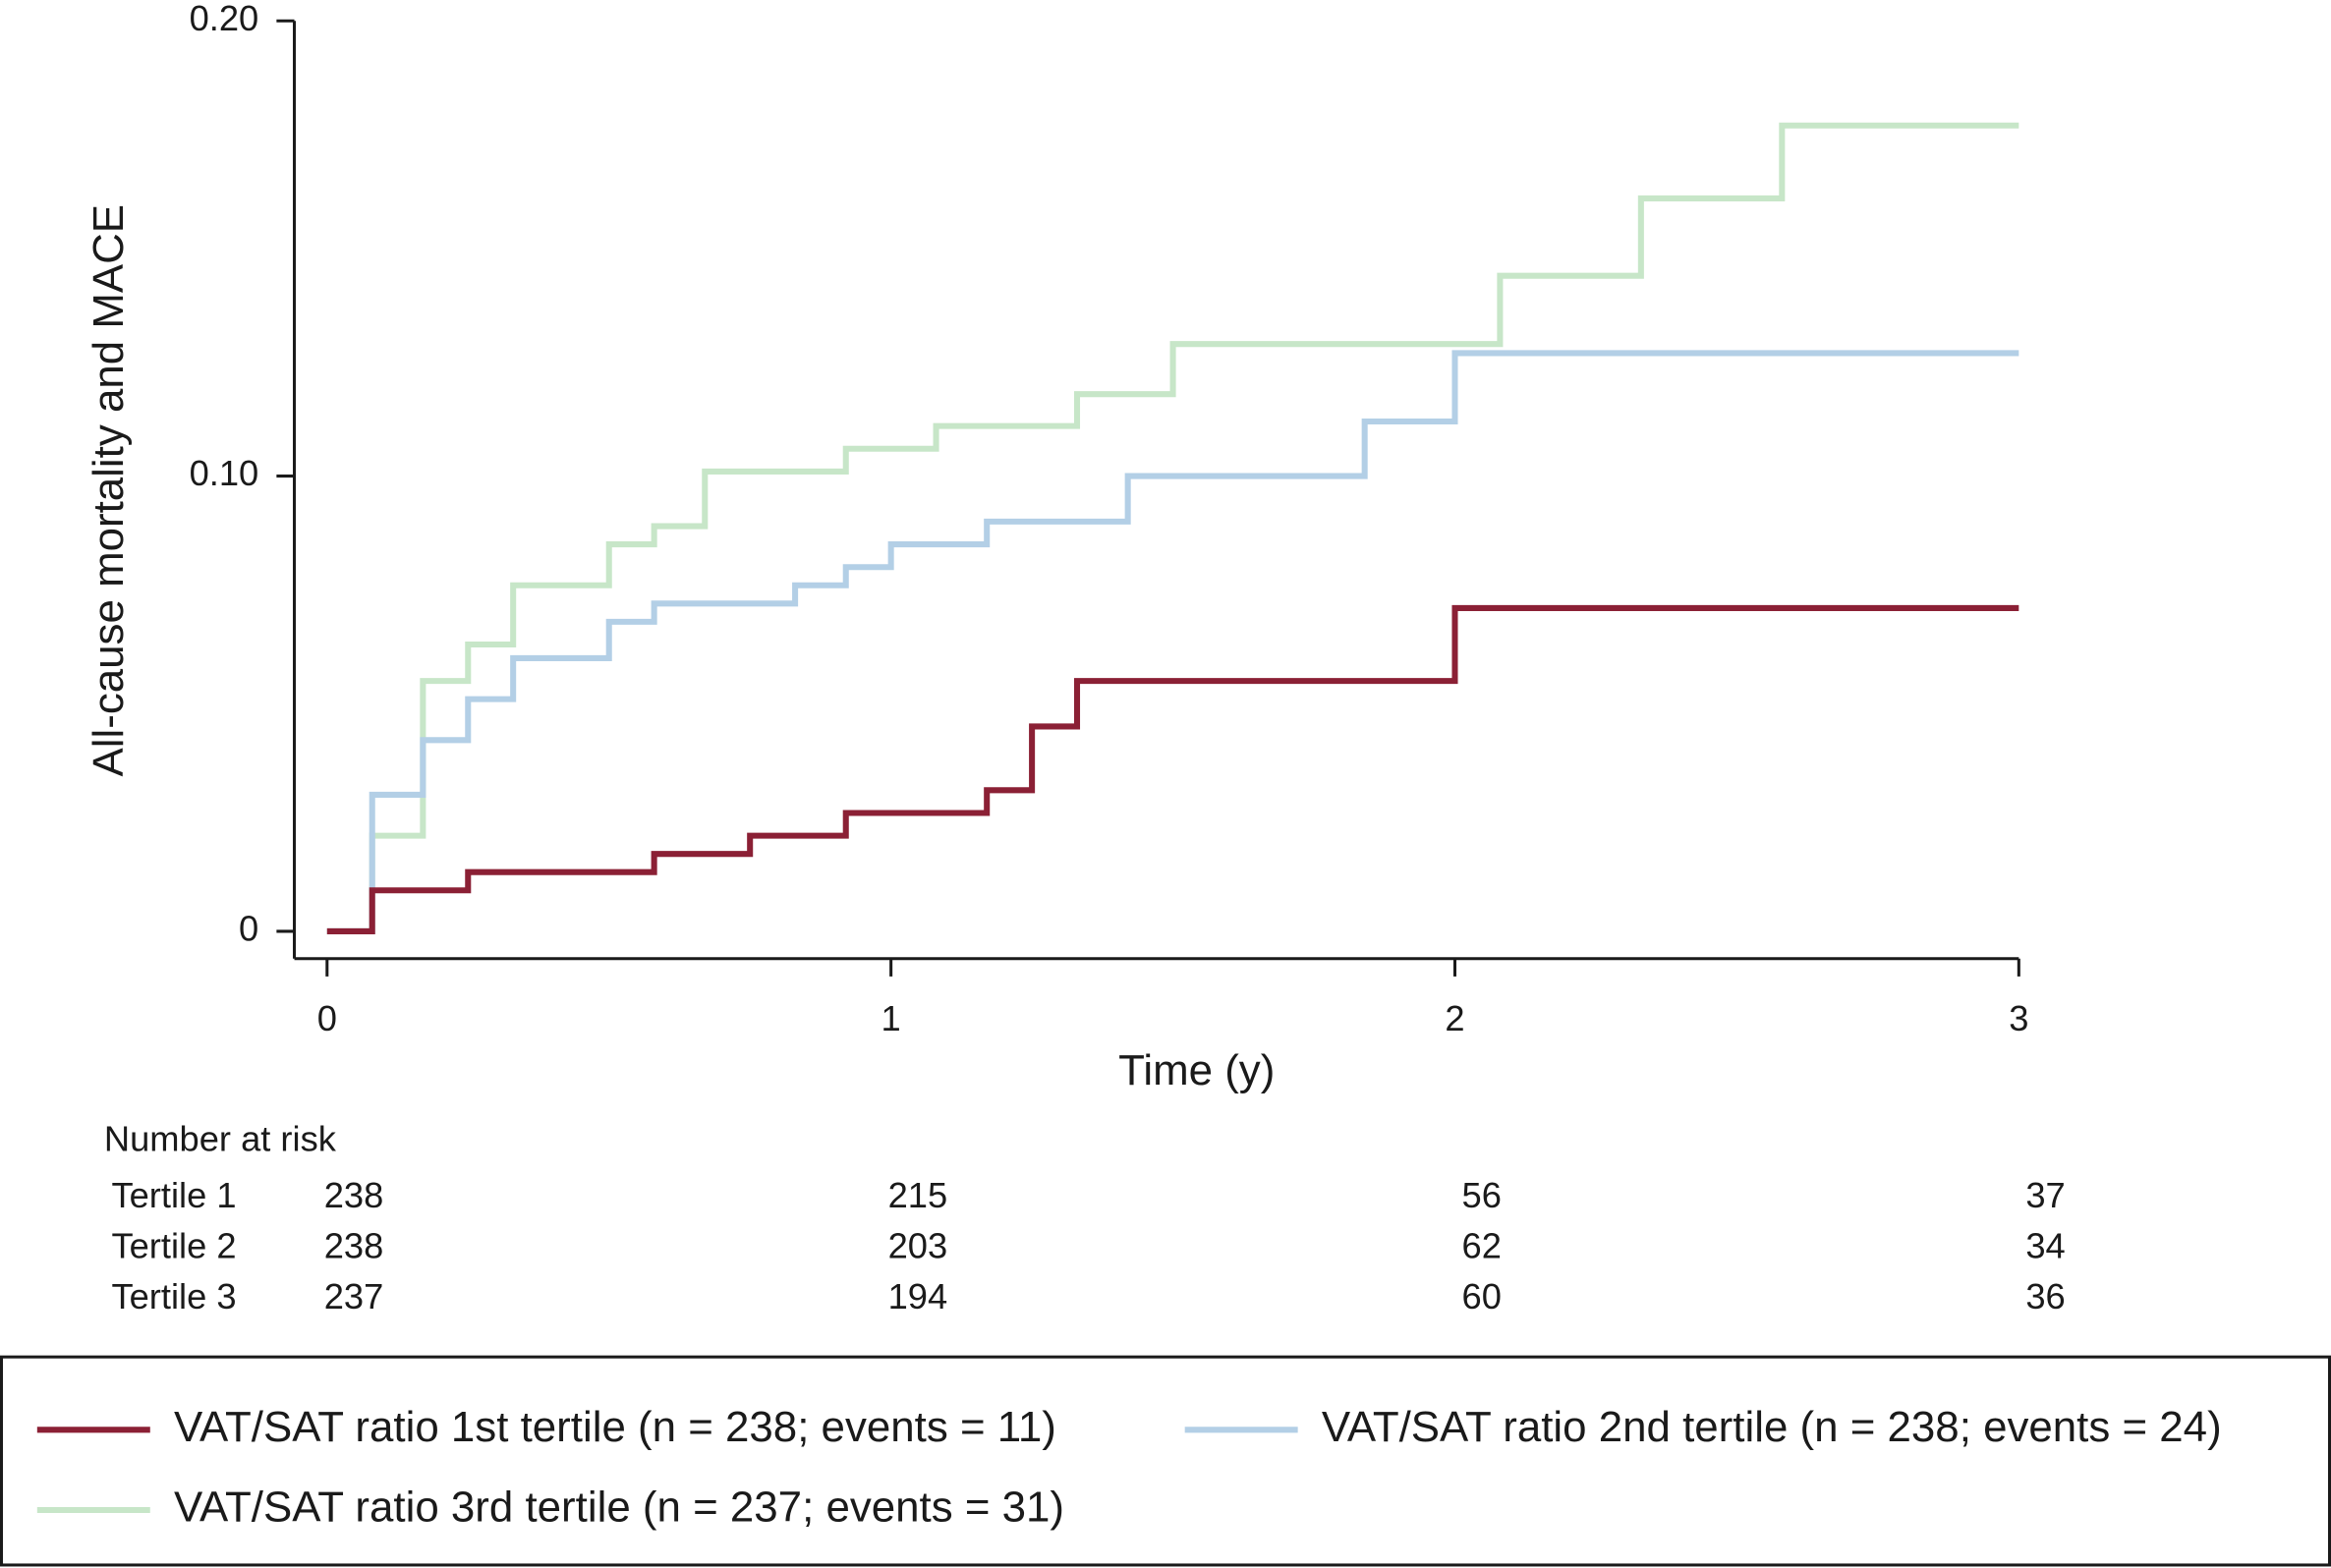  Describe the element at coordinates (1165, 1461) in the screenshot. I see `legend-box` at that location.